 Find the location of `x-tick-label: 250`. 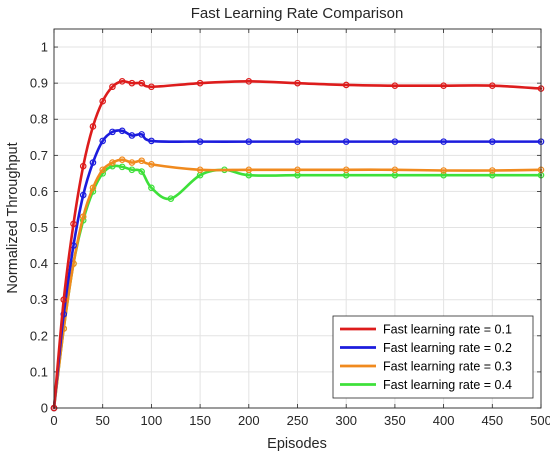

x-tick-label: 250 is located at coordinates (298, 420).